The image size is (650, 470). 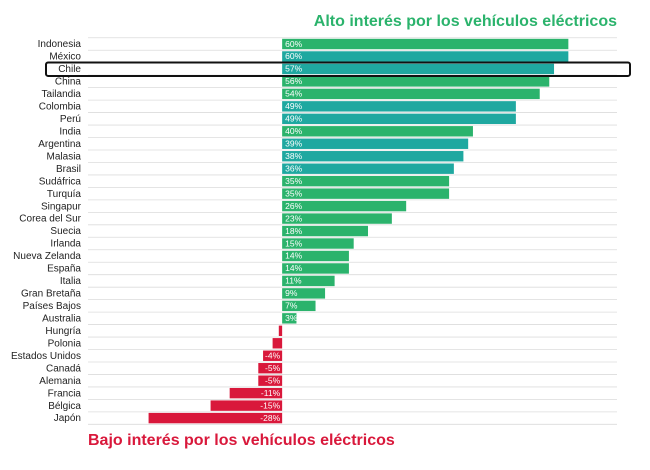 What do you see at coordinates (293, 206) in the screenshot?
I see `value-label: 26%` at bounding box center [293, 206].